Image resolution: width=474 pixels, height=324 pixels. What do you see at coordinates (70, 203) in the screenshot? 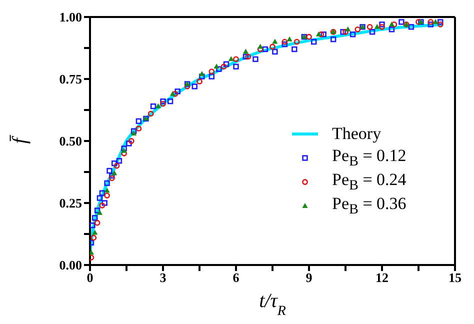
I see `y-tick-label: 0.25` at bounding box center [70, 203].